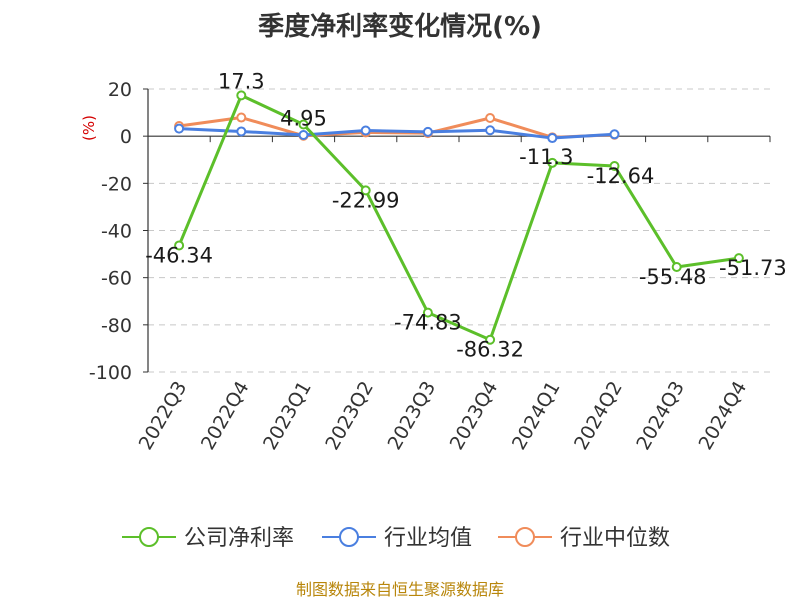 Image resolution: width=800 pixels, height=600 pixels. Describe the element at coordinates (366, 200) in the screenshot. I see `data-label: -22.99` at that location.